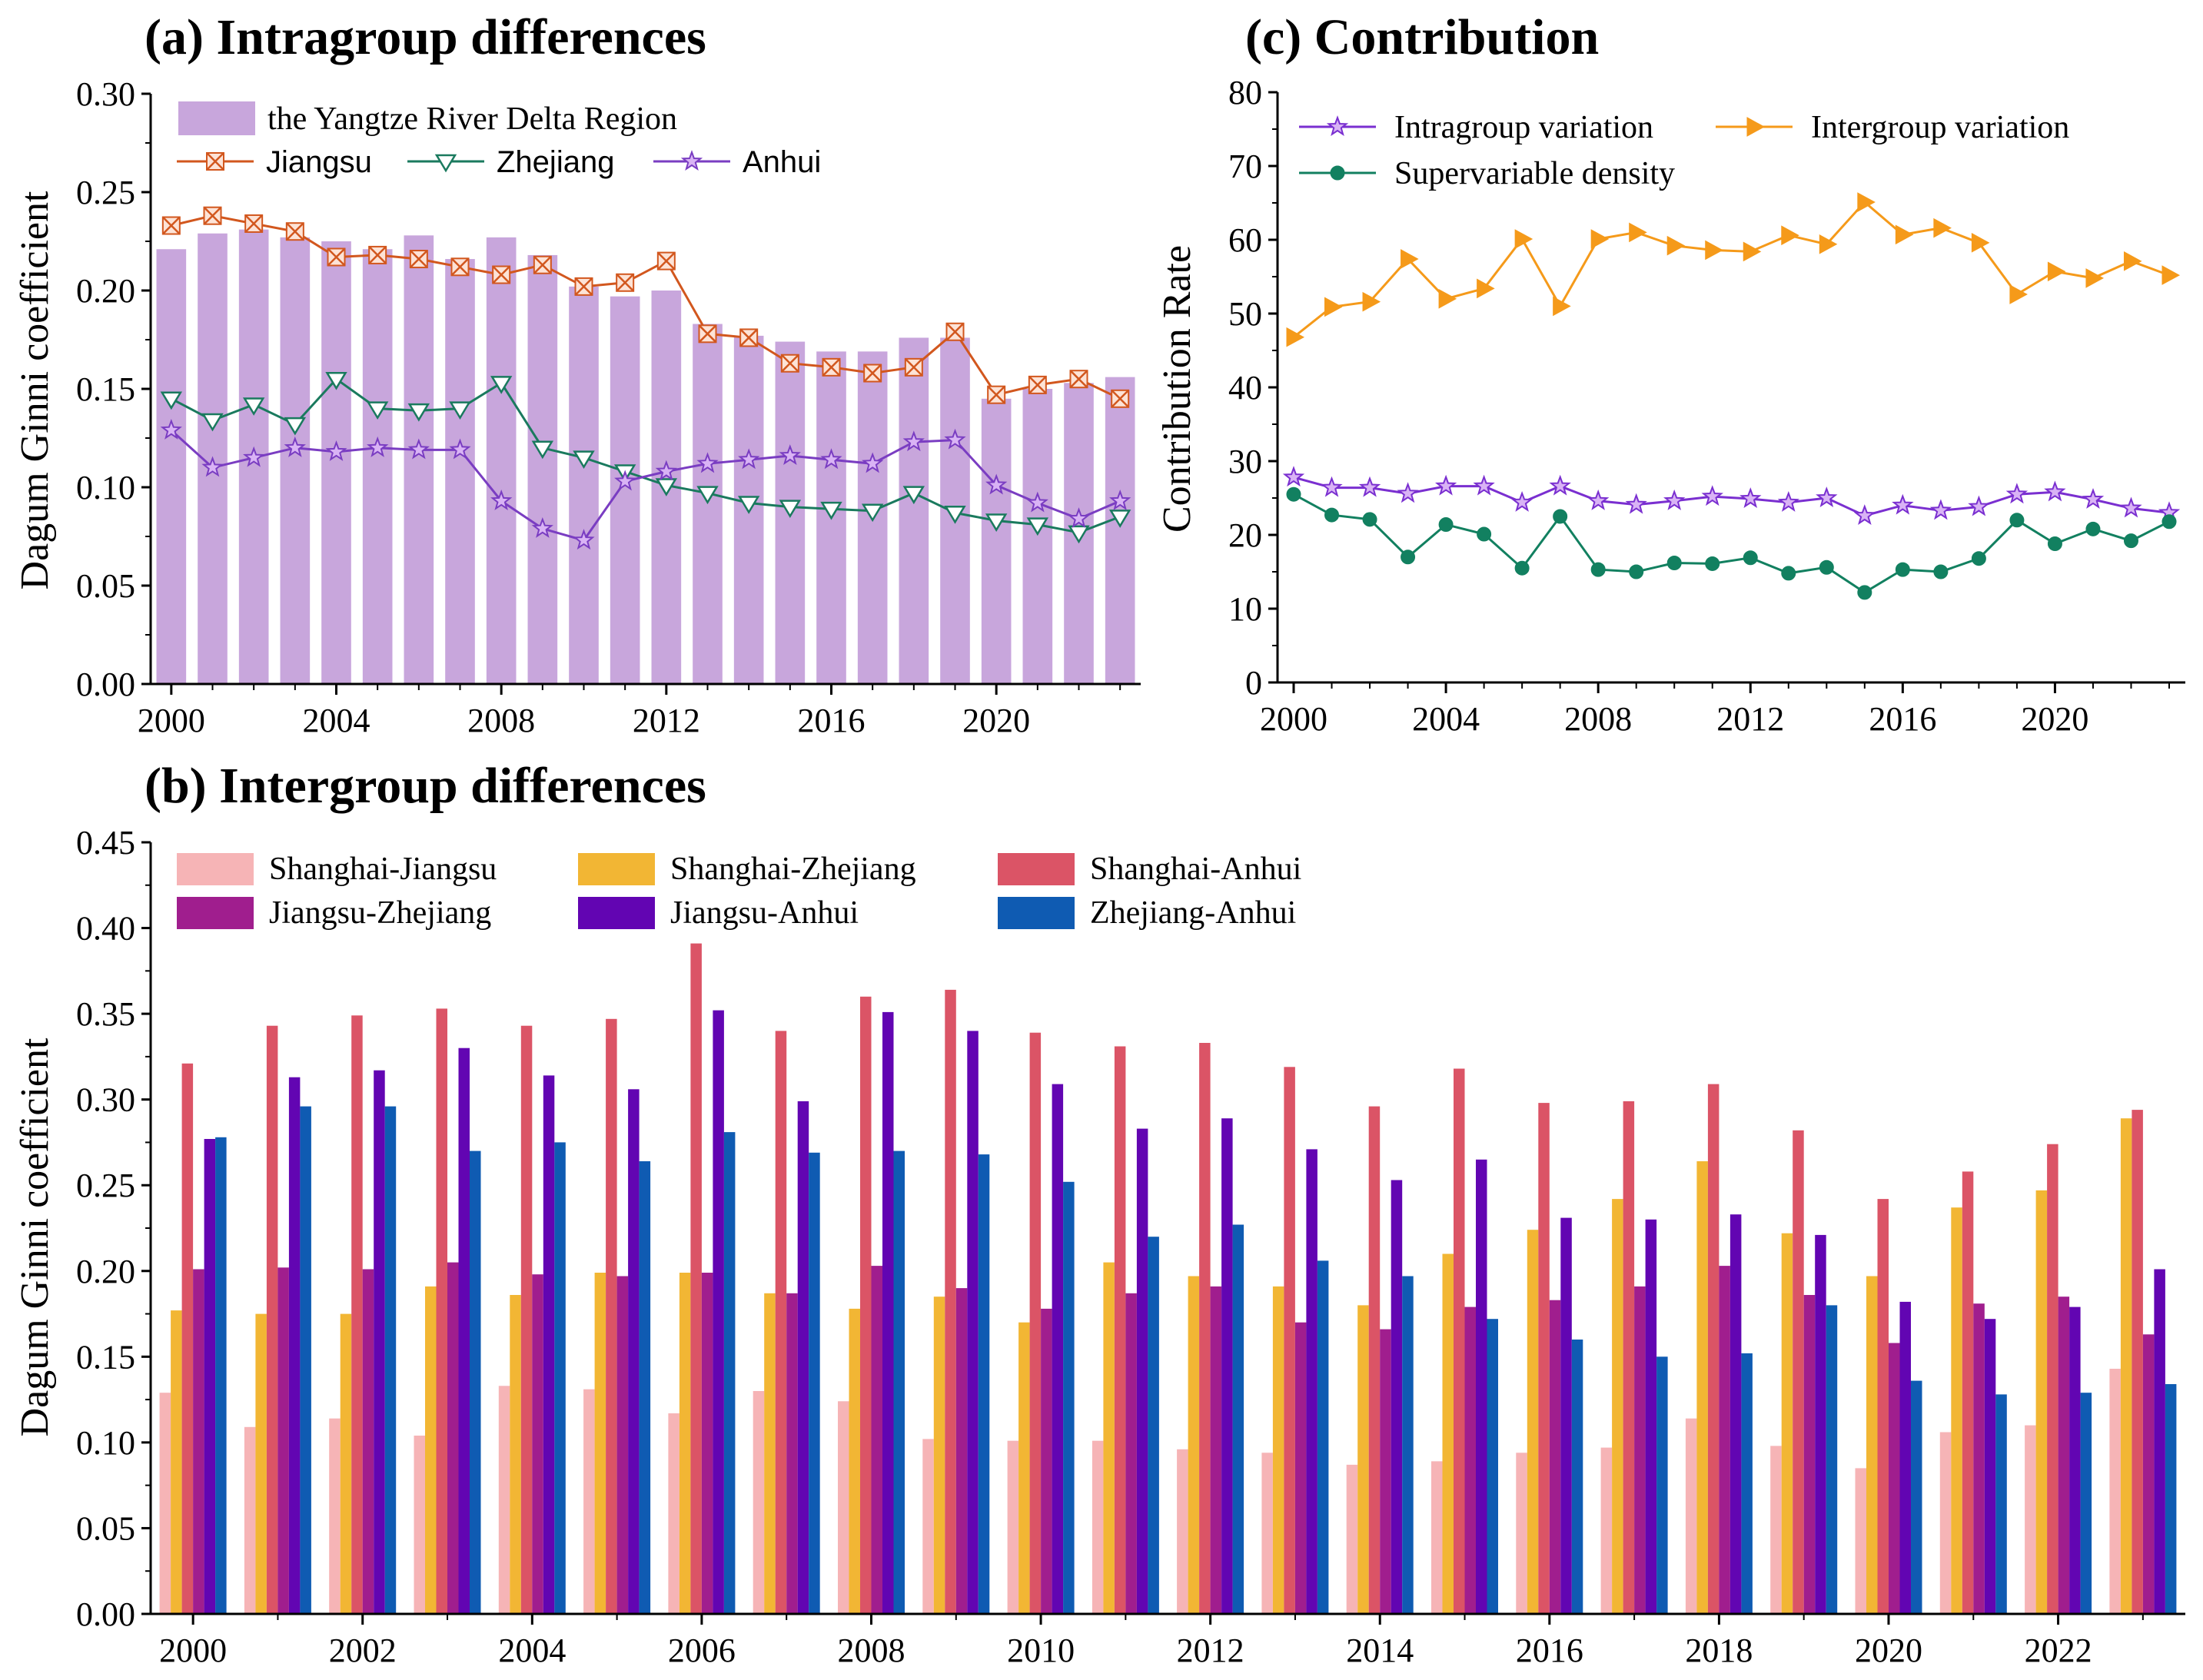  Describe the element at coordinates (1860, 1541) in the screenshot. I see `bar-shanghai-jiangsu-2020` at that location.